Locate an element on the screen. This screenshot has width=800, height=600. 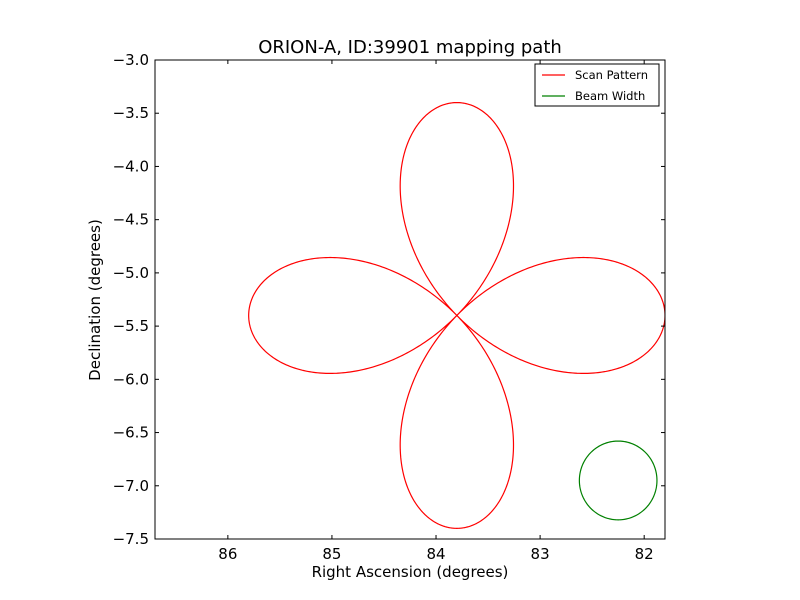
y-tick-label: −7.0 is located at coordinates (131, 486).